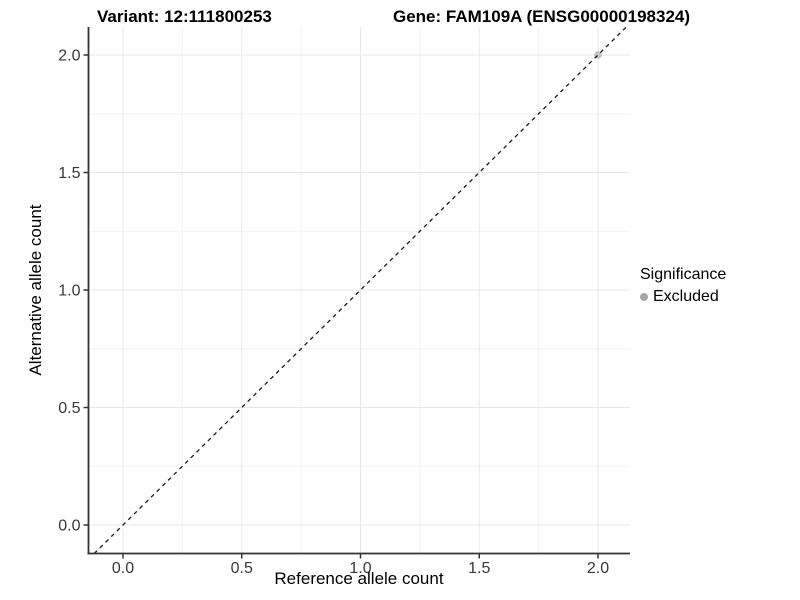 The image size is (800, 600). I want to click on x-axis-title: Reference allele count, so click(359, 578).